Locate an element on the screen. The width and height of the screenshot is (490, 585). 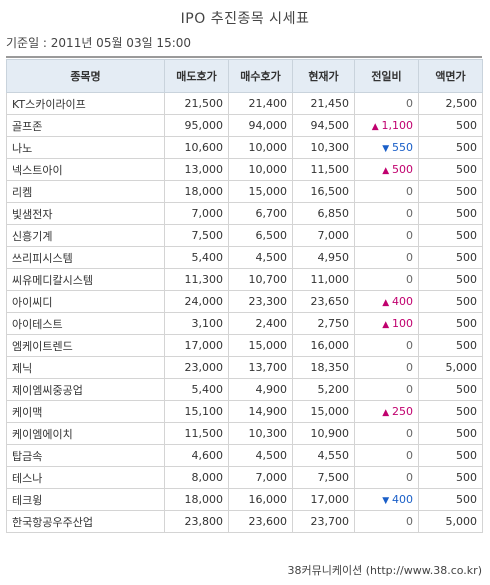
stock-name: 아이씨디 is located at coordinates (85, 301).